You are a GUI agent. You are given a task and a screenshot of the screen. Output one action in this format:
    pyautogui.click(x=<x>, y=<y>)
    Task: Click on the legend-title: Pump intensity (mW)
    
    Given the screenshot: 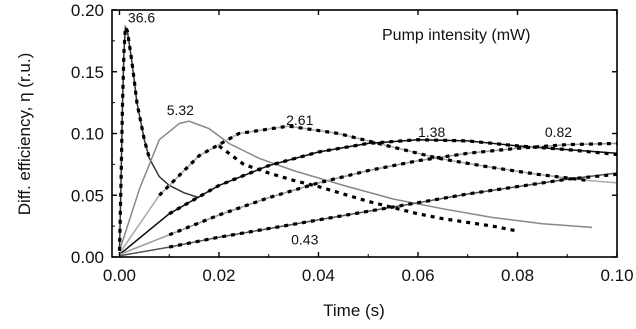 What is the action you would take?
    pyautogui.click(x=456, y=35)
    